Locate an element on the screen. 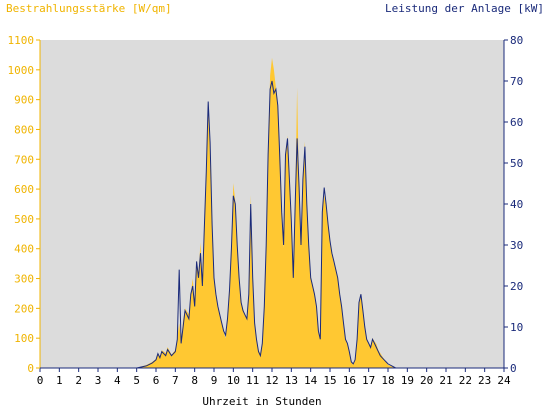 The height and width of the screenshot is (408, 544). x-tick-label: 12 is located at coordinates (271, 380).